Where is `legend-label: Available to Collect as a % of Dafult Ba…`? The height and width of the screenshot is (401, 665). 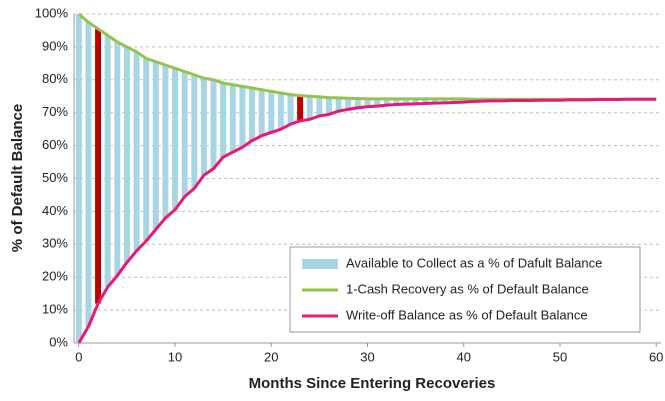 legend-label: Available to Collect as a % of Dafult Ba… is located at coordinates (474, 262).